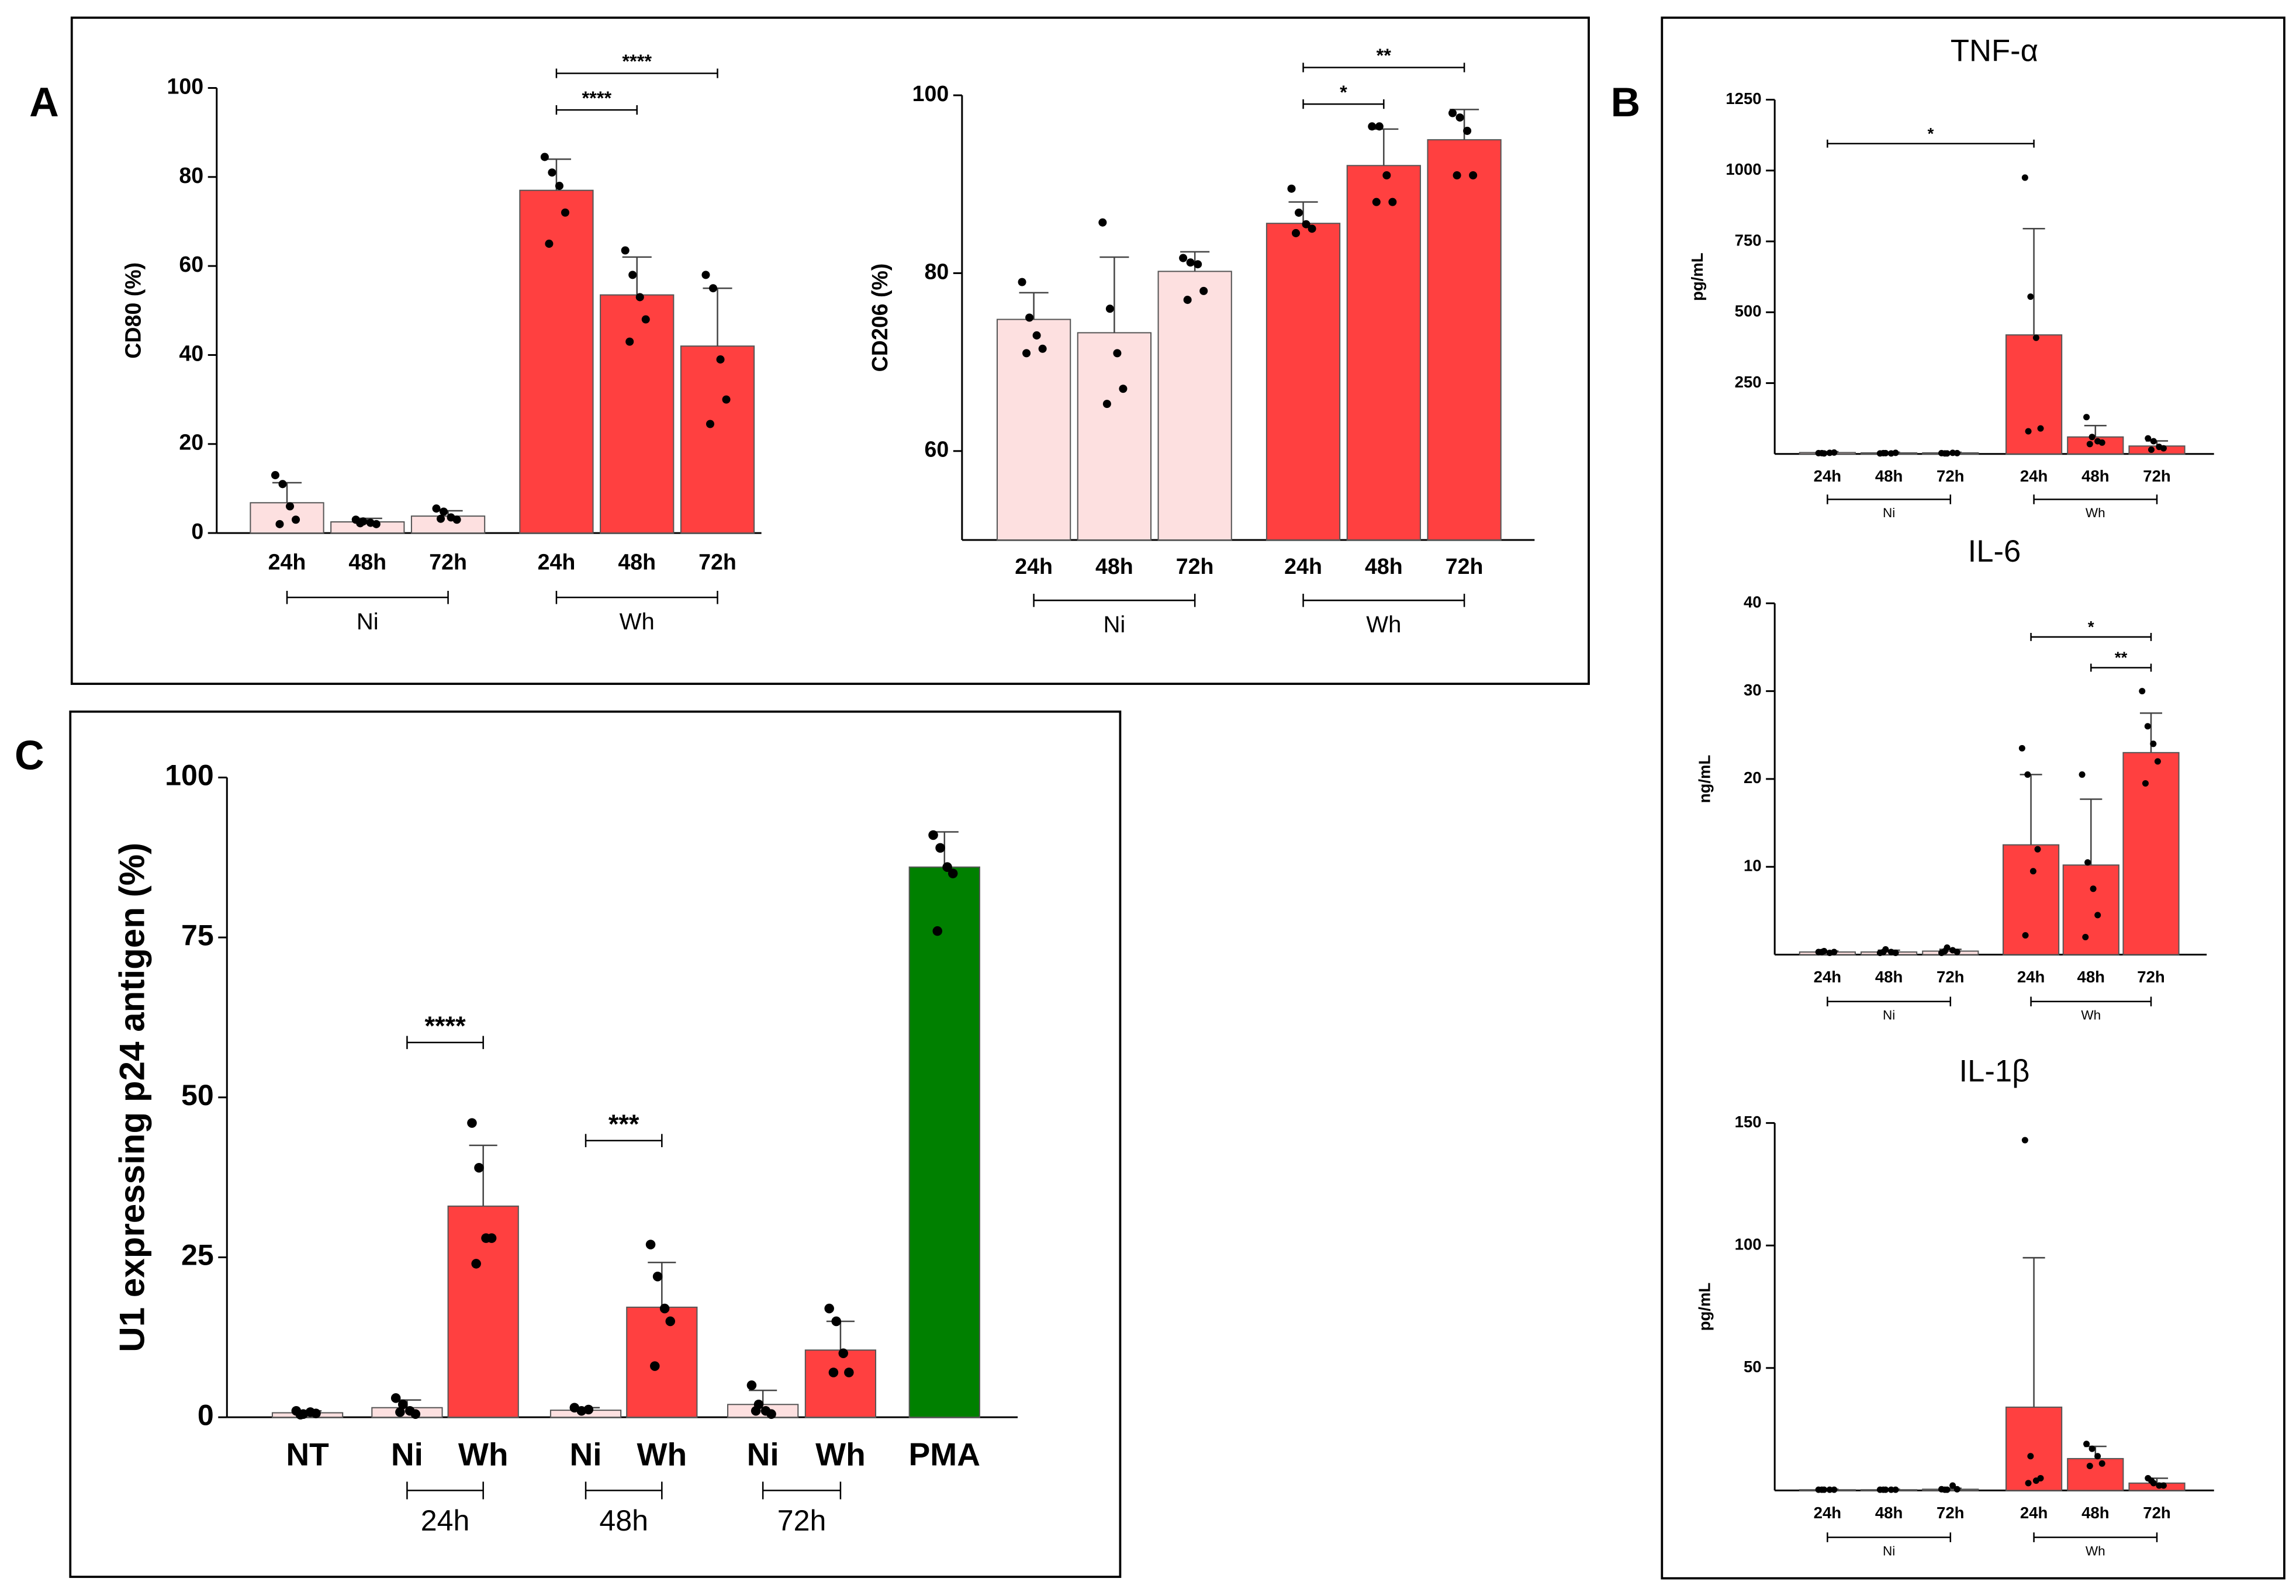  Describe the element at coordinates (307, 1454) in the screenshot. I see `x-tick-label: NT` at that location.